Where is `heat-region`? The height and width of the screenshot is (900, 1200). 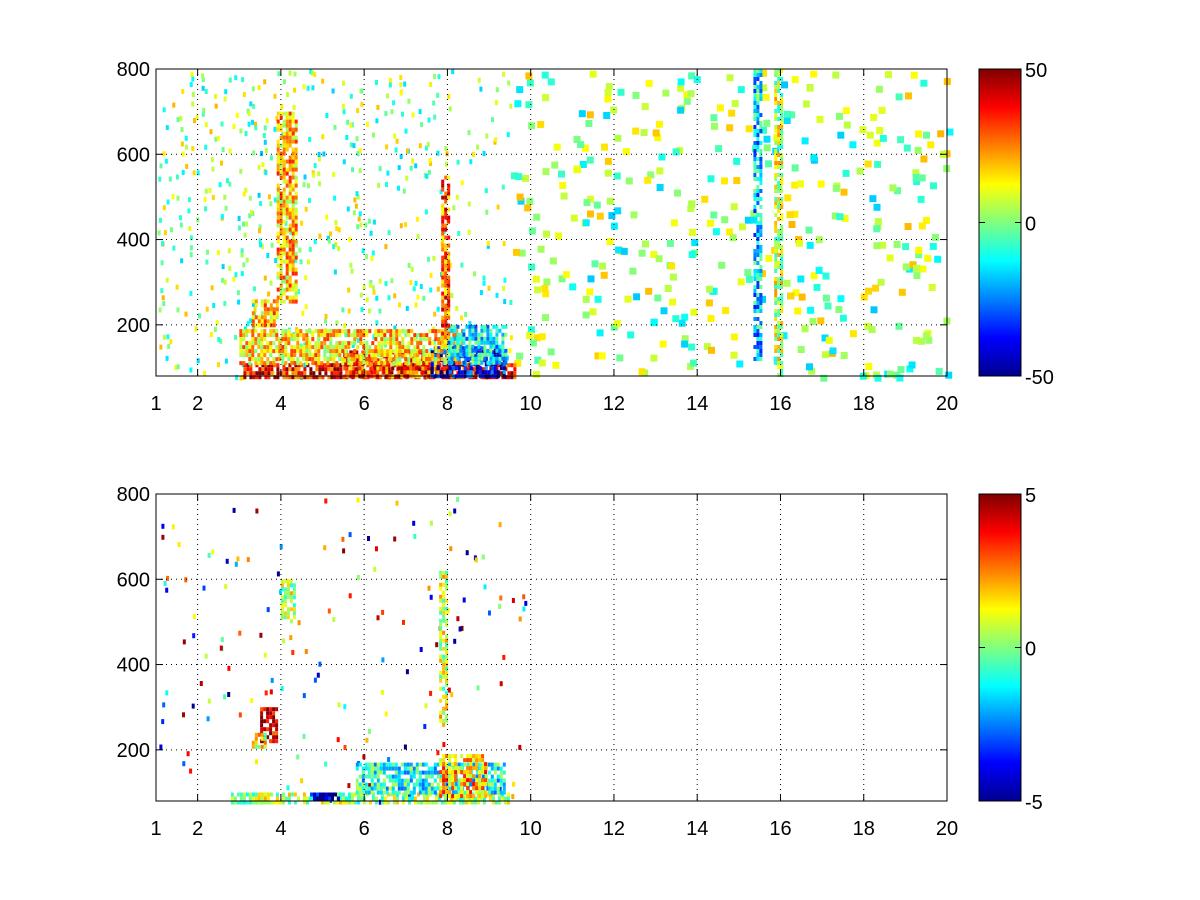 heat-region is located at coordinates (370, 798).